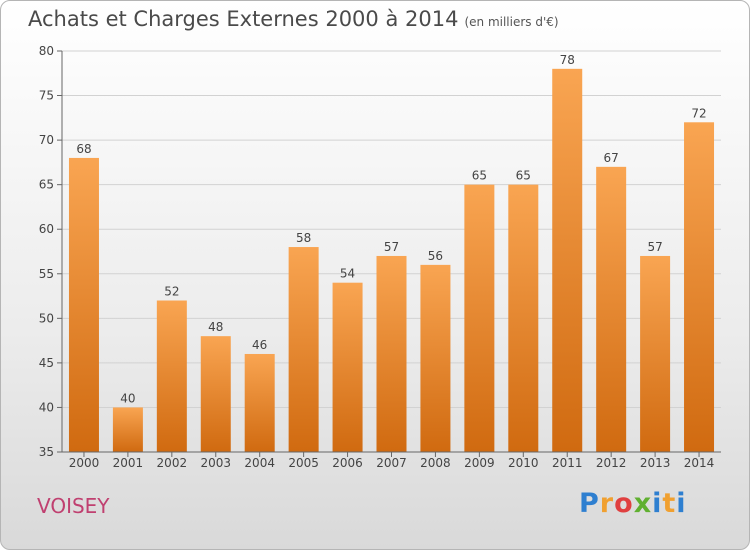 The height and width of the screenshot is (550, 750). I want to click on bar-2000, so click(83, 304).